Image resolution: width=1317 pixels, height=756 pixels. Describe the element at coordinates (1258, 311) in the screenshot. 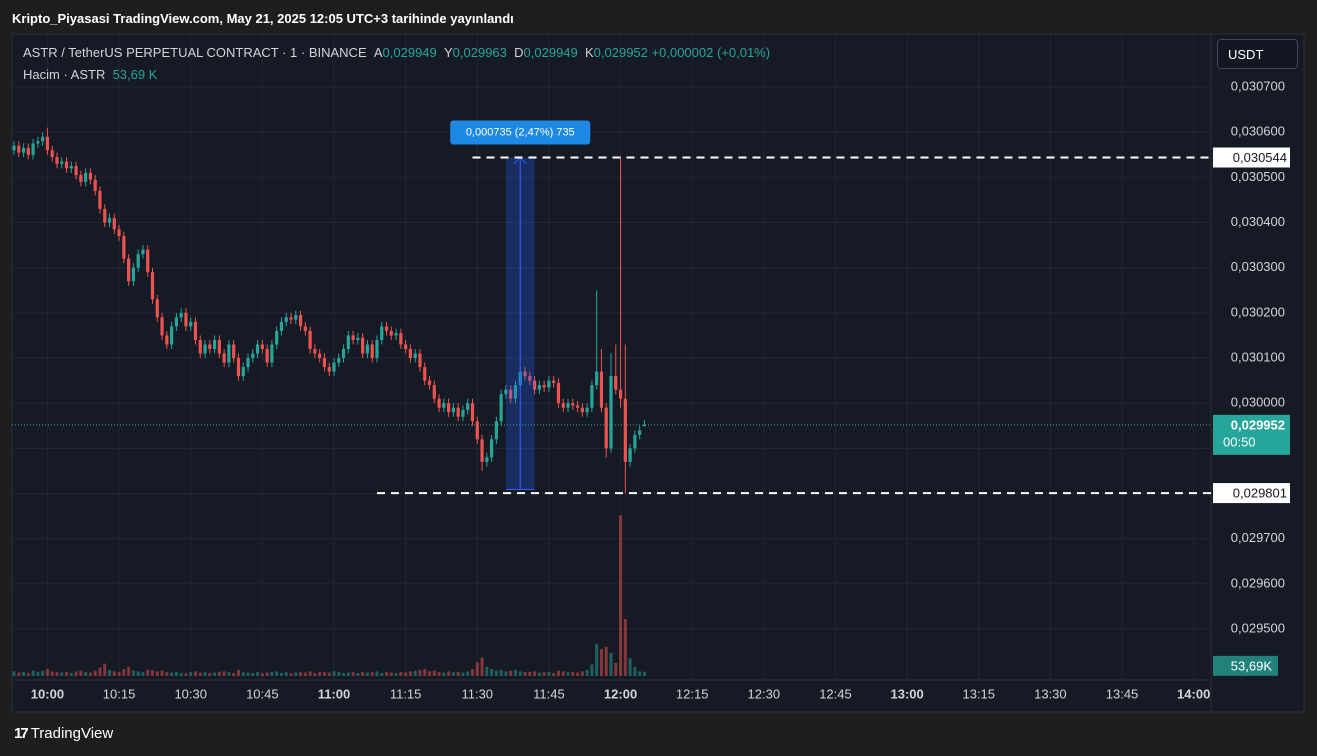

I see `y-tick-label: 0,030200` at that location.